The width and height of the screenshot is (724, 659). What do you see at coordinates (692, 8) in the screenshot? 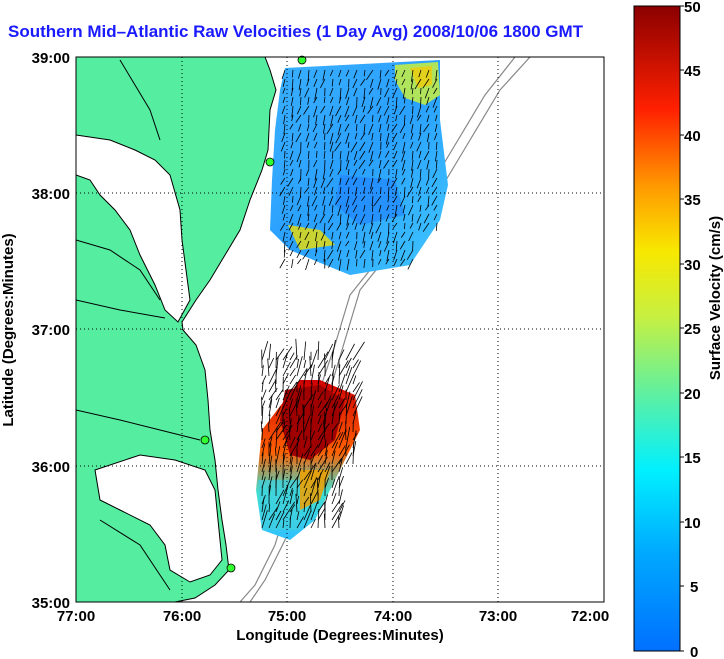
I see `colorbar-tick-label: 50` at bounding box center [692, 8].